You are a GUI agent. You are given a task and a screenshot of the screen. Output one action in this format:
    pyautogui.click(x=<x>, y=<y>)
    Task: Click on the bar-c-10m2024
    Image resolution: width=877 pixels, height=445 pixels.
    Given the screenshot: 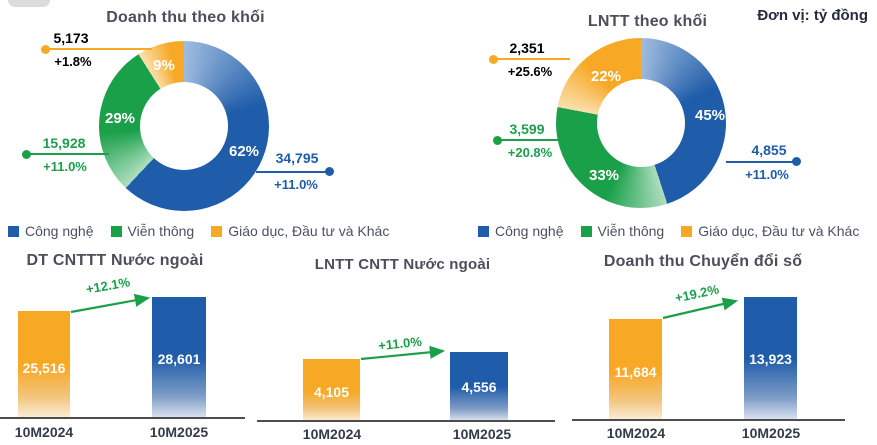 What is the action you would take?
    pyautogui.click(x=635, y=369)
    